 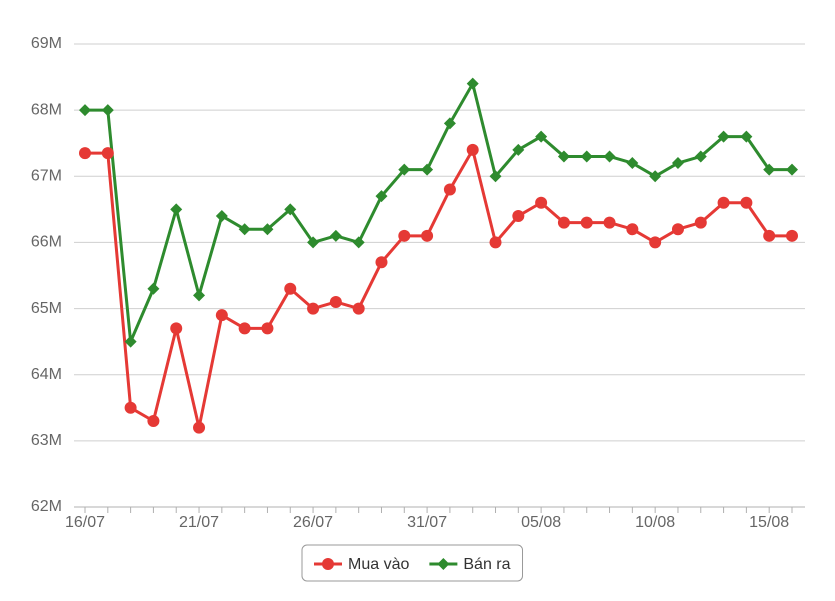 I want to click on y-tick-label: 65M, so click(x=46, y=308).